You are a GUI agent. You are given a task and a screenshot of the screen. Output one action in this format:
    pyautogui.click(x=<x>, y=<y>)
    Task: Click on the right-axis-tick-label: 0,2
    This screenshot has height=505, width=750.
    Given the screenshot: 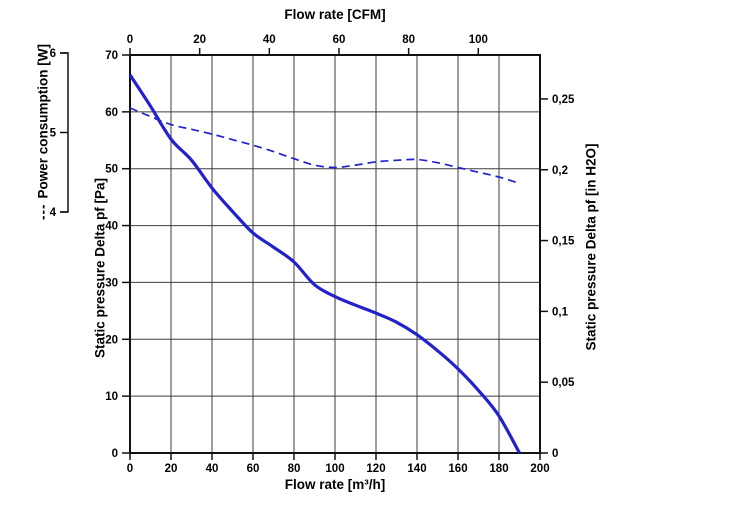 What is the action you would take?
    pyautogui.click(x=560, y=171)
    